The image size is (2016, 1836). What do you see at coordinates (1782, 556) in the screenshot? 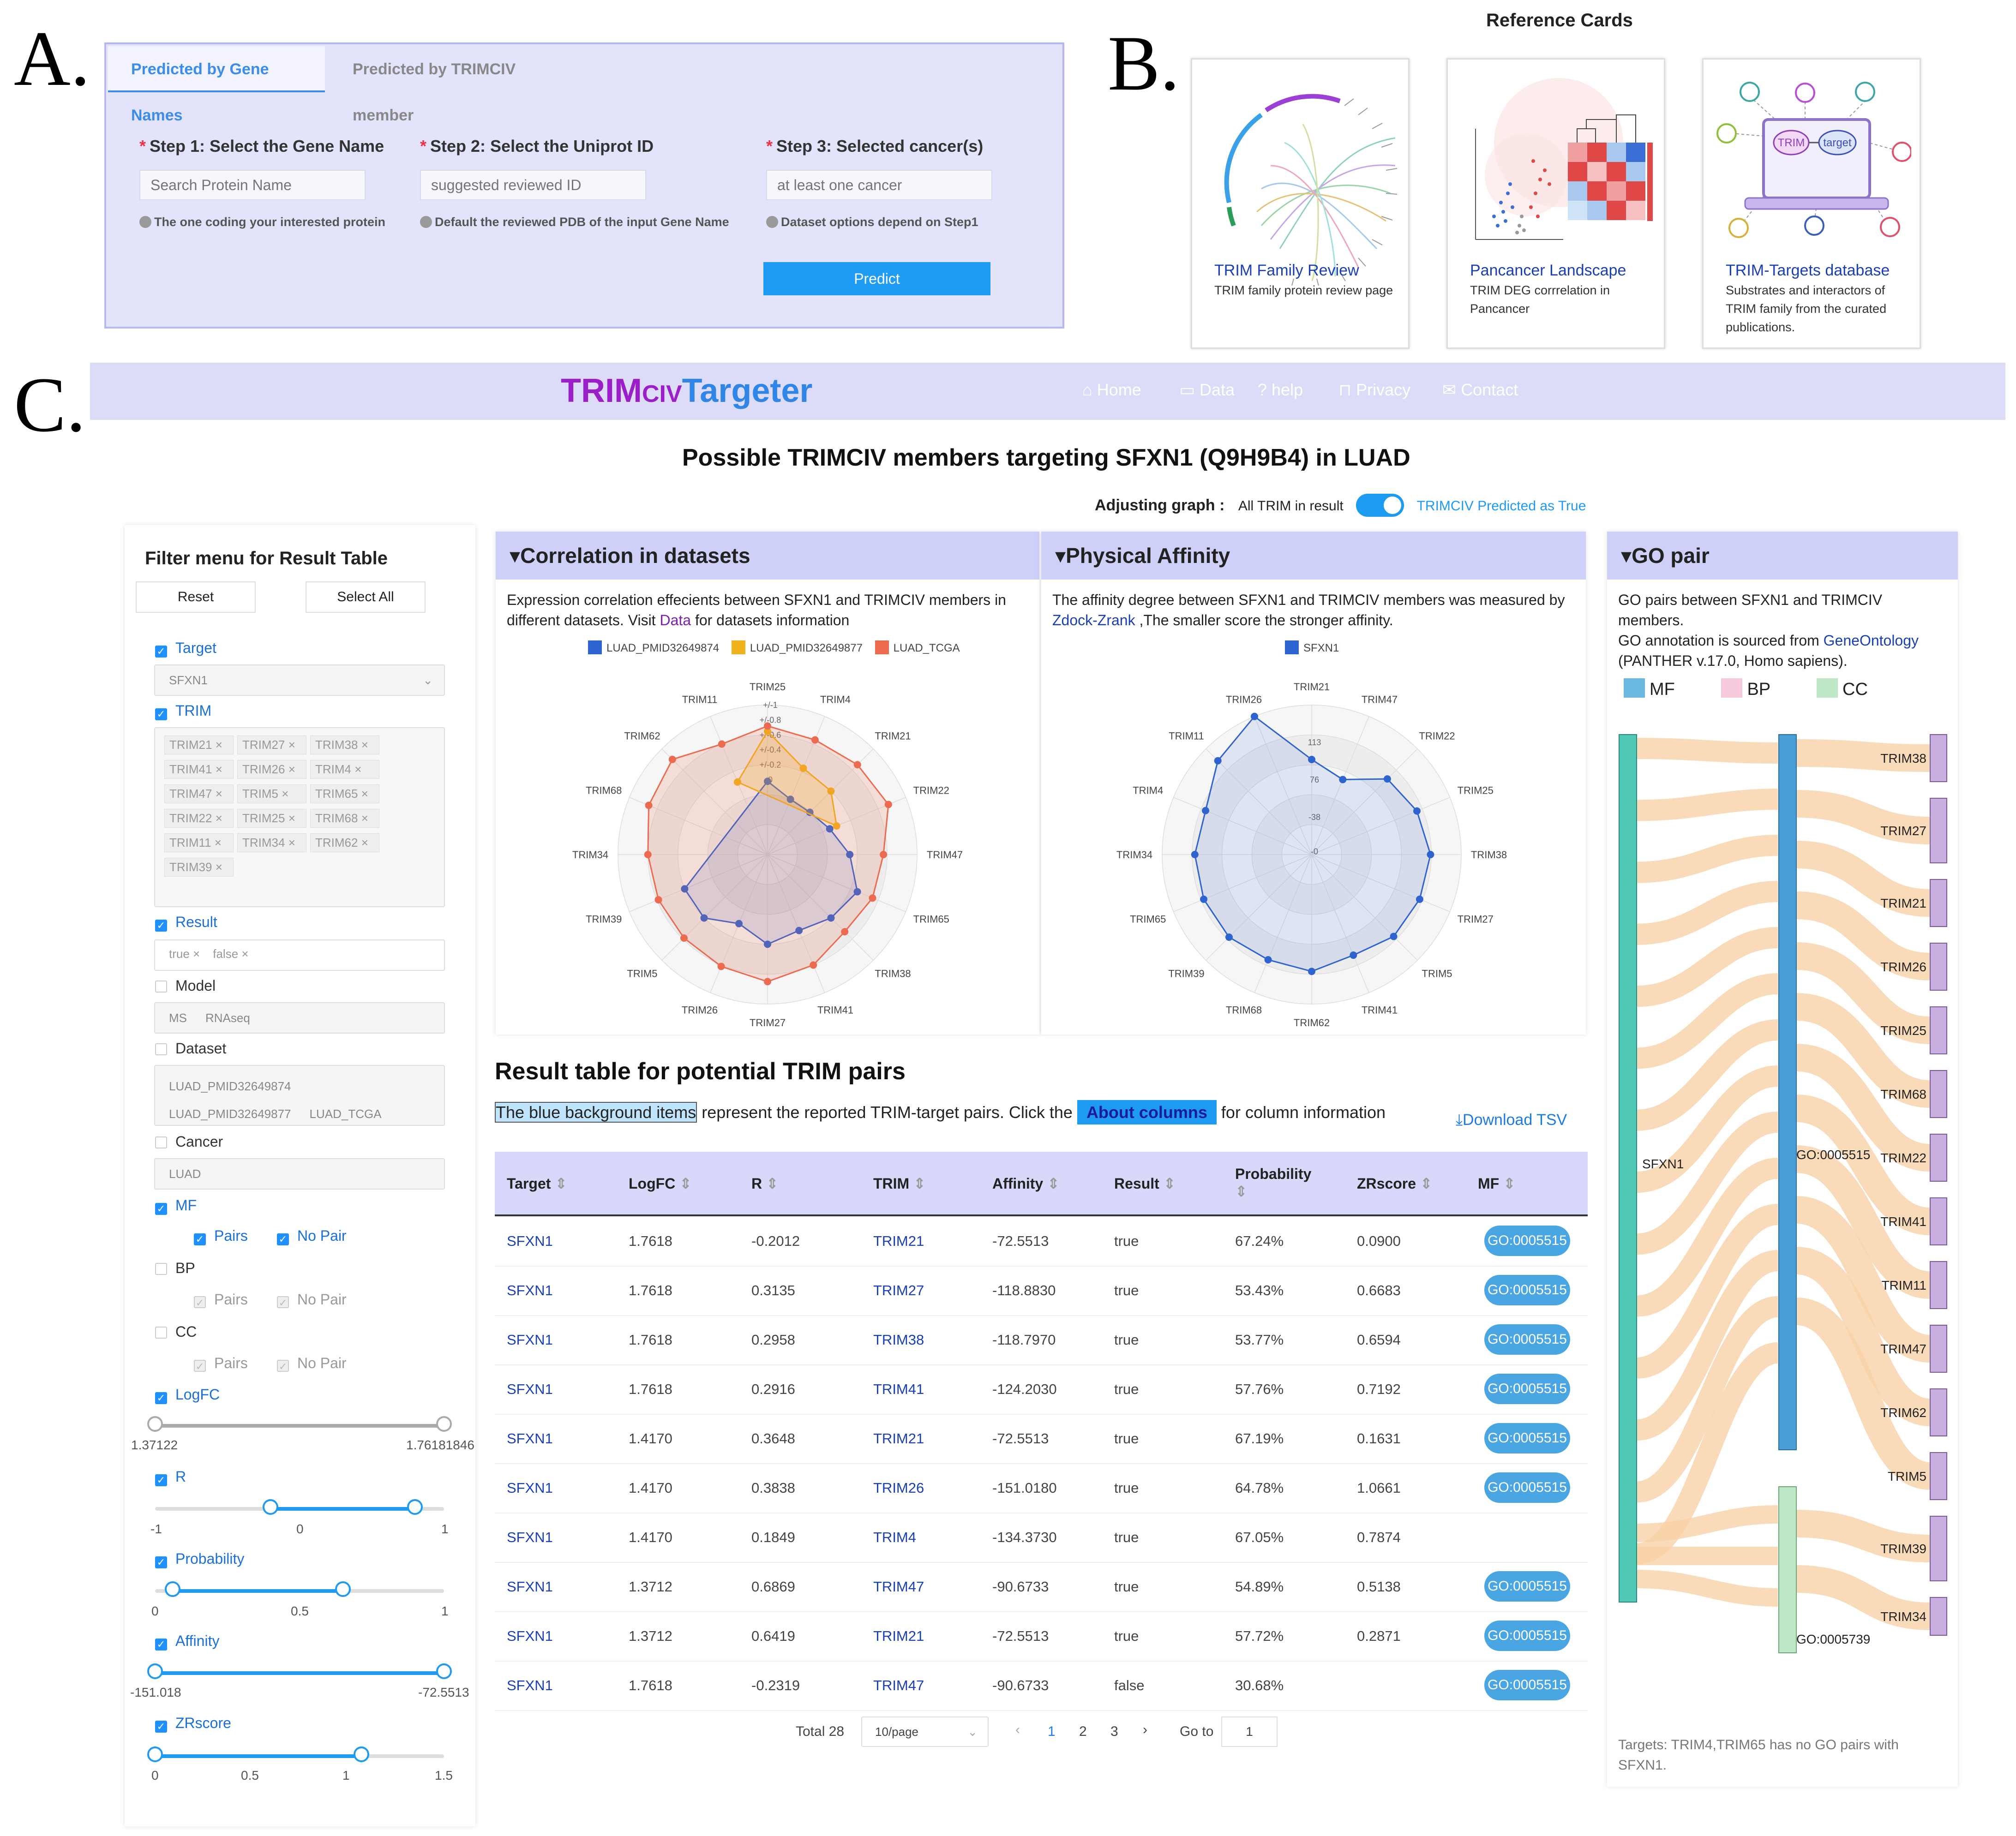
I see `go-pair-card-header: ▾GO pair` at bounding box center [1782, 556].